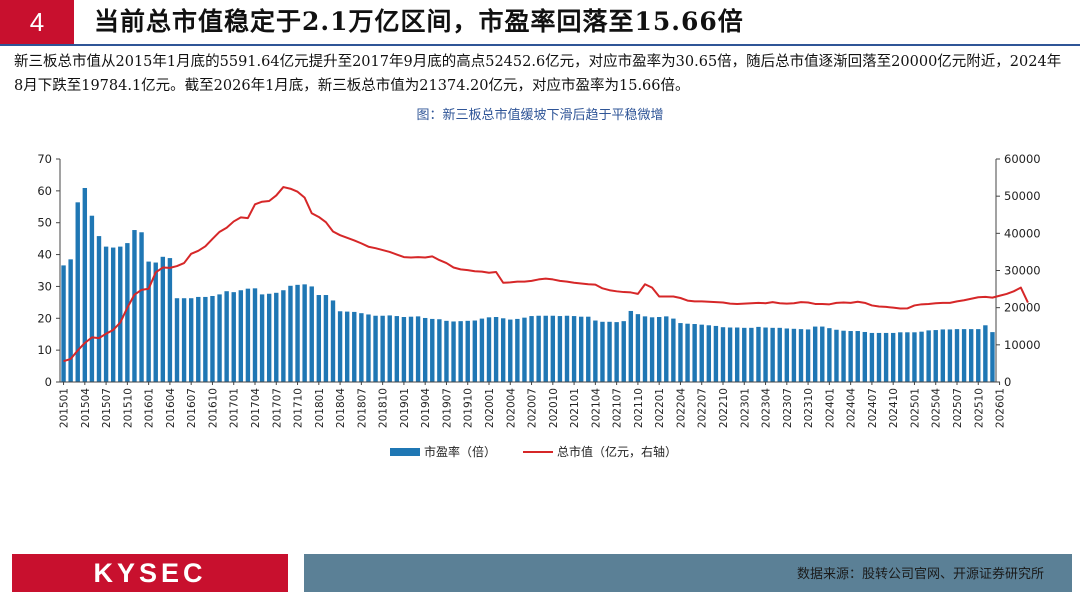 The height and width of the screenshot is (607, 1080). Describe the element at coordinates (277, 408) in the screenshot. I see `x-tick-label: 201707` at that location.